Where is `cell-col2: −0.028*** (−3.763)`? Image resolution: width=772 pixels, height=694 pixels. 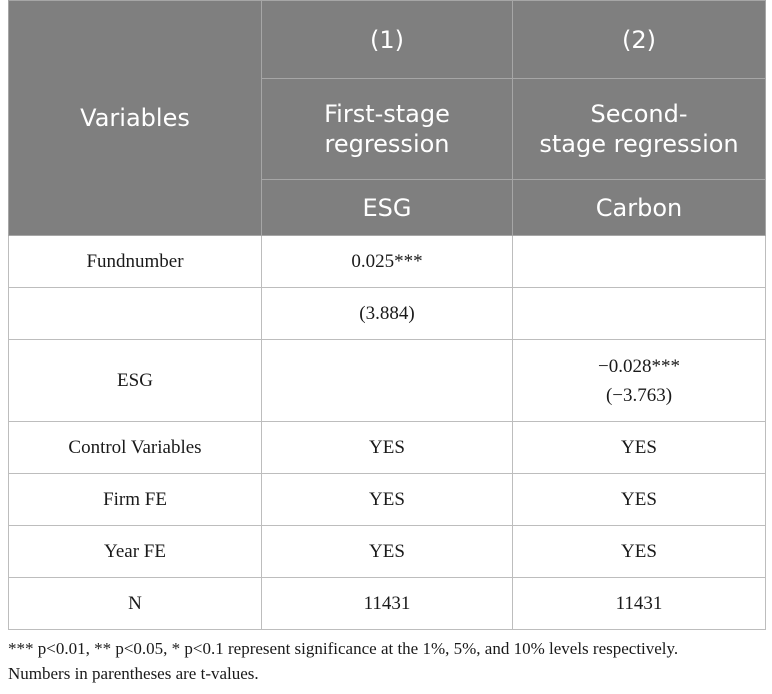 cell-col2: −0.028*** (−3.763) is located at coordinates (639, 380).